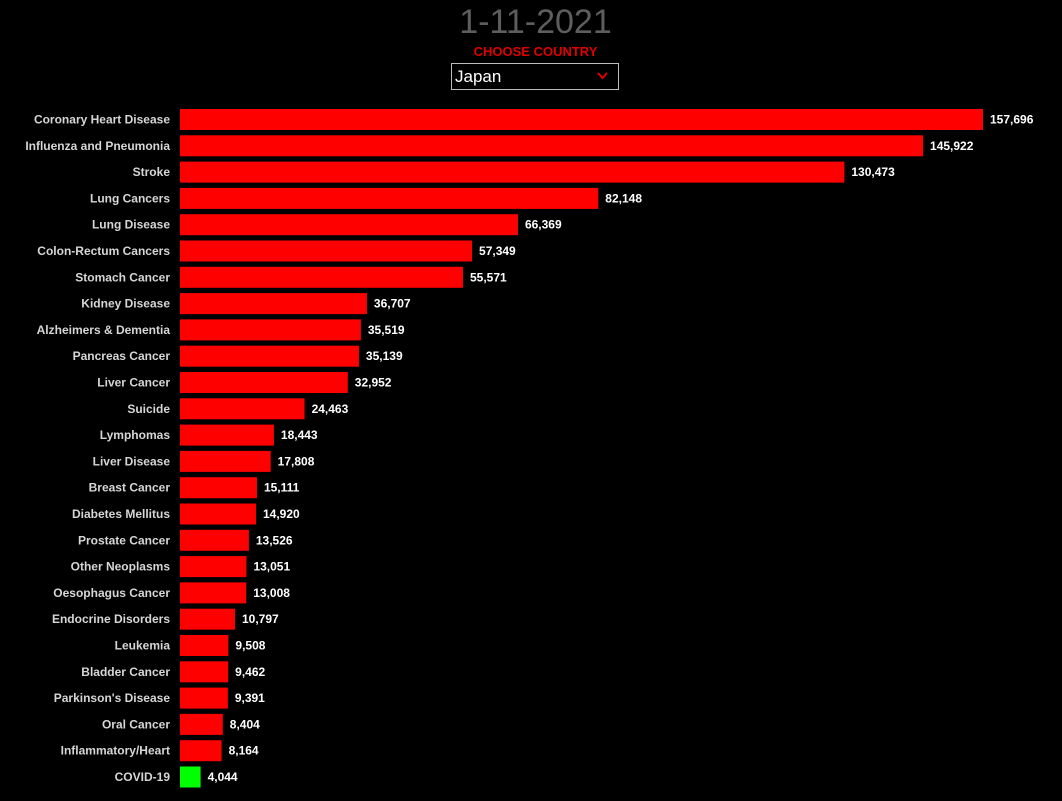 The image size is (1062, 801). Describe the element at coordinates (296, 461) in the screenshot. I see `value-label: 17,808` at that location.